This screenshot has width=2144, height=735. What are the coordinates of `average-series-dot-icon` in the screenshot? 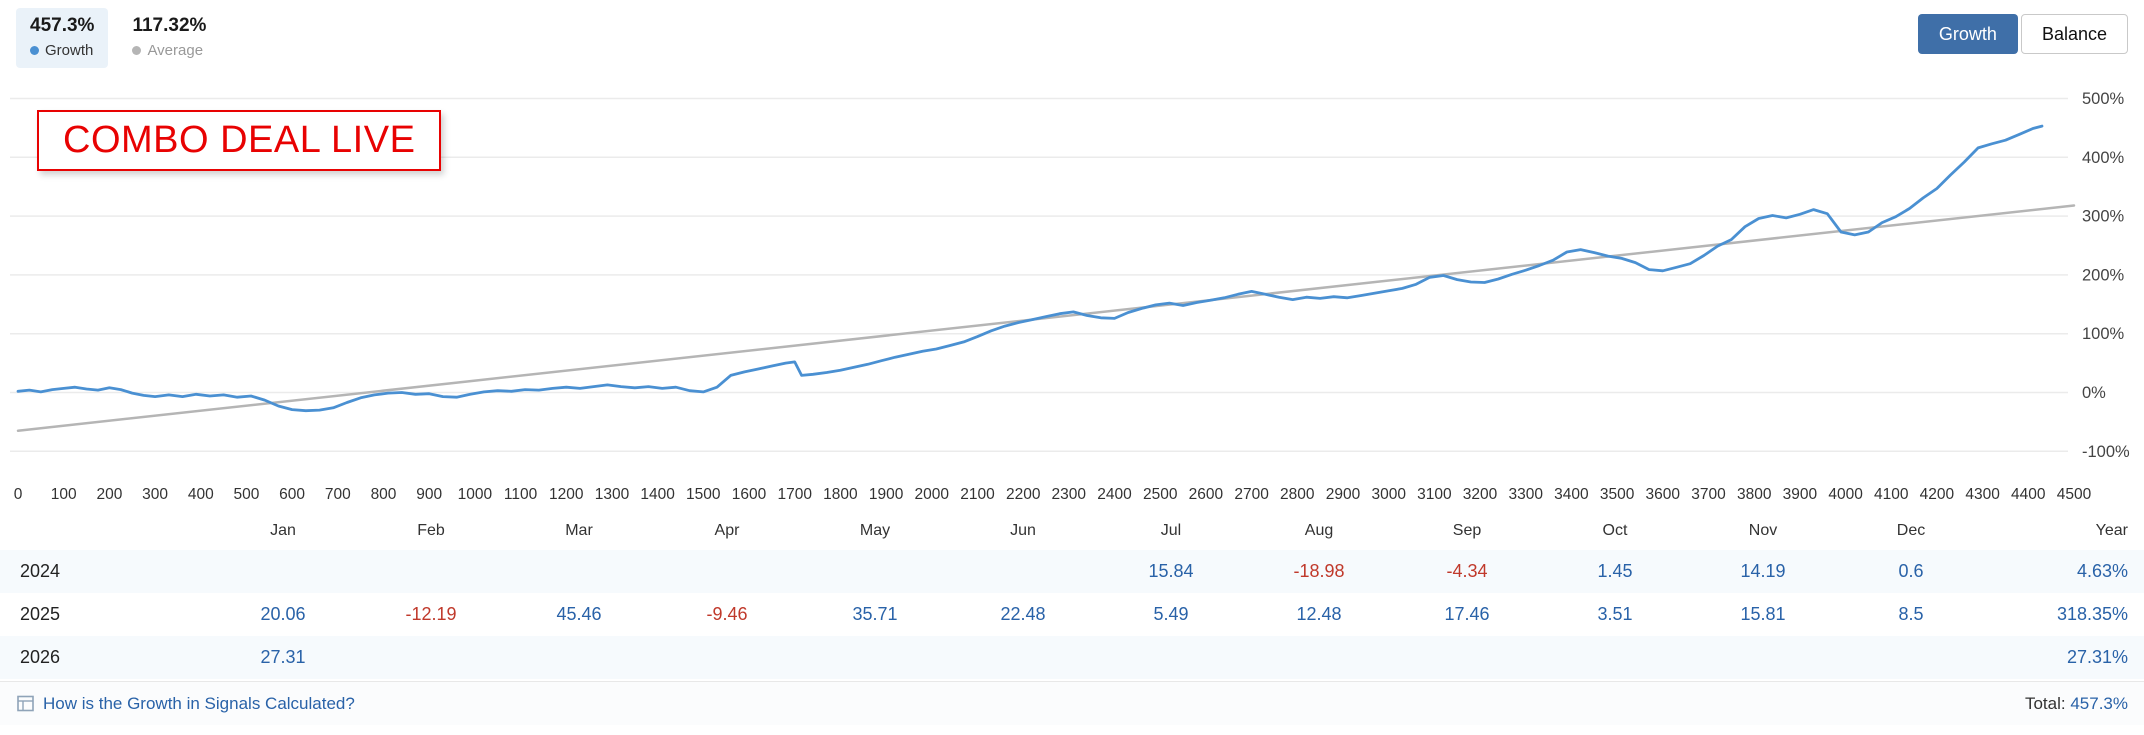 It's located at (137, 50).